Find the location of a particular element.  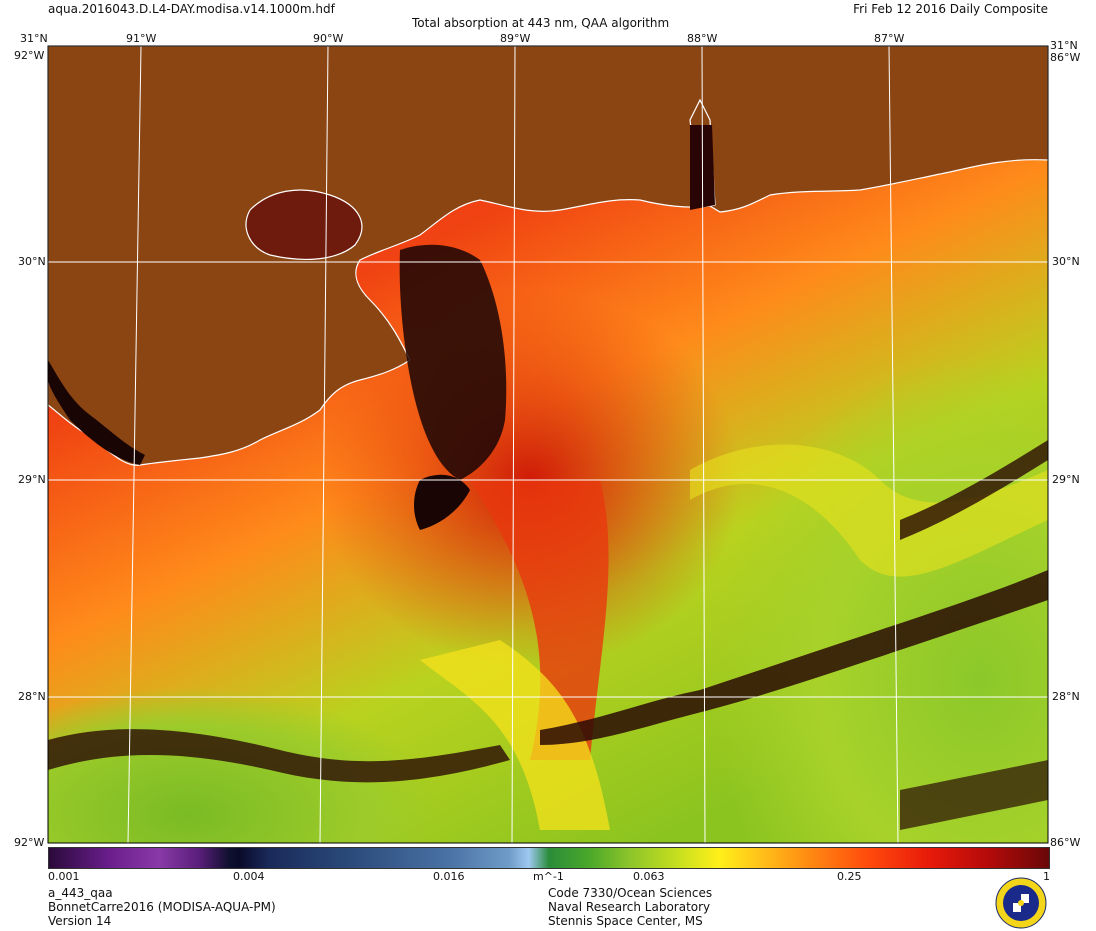

grid-lon-88w is located at coordinates (703, 444).